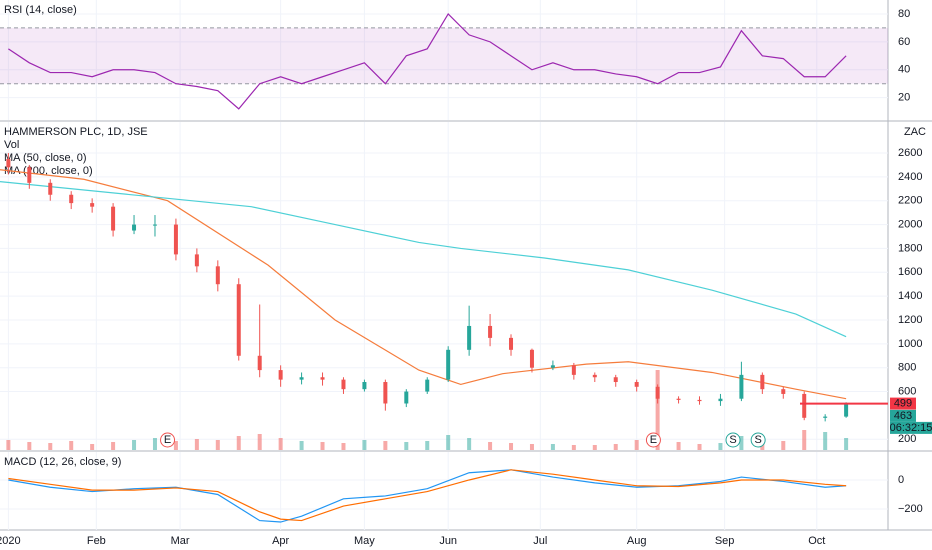 The image size is (932, 550). I want to click on y-tick-label: 80, so click(904, 14).